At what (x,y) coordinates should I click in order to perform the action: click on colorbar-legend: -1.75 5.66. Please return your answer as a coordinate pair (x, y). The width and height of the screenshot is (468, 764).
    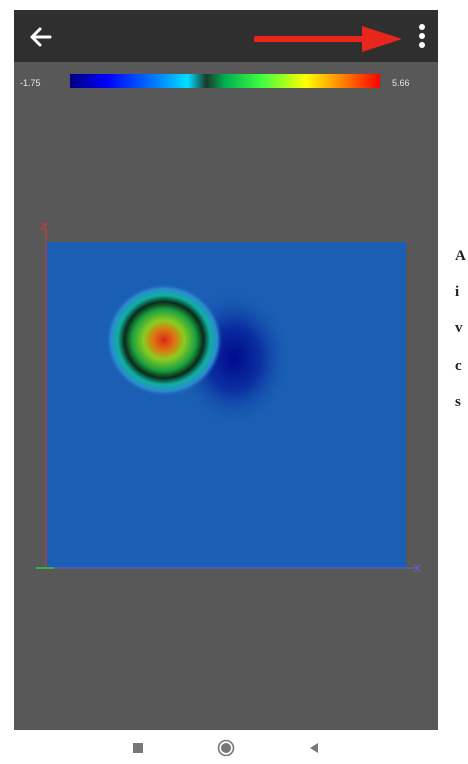
    Looking at the image, I should click on (226, 82).